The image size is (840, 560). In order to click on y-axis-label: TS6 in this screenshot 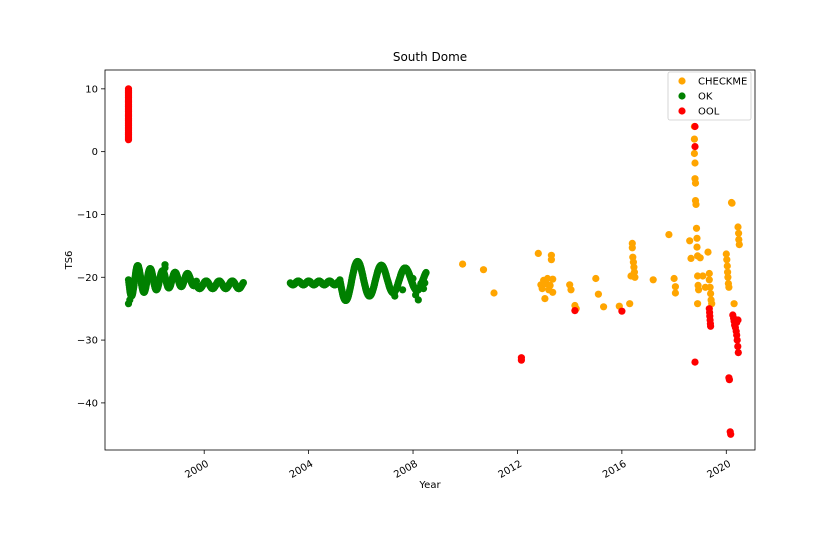, I will do `click(69, 261)`.